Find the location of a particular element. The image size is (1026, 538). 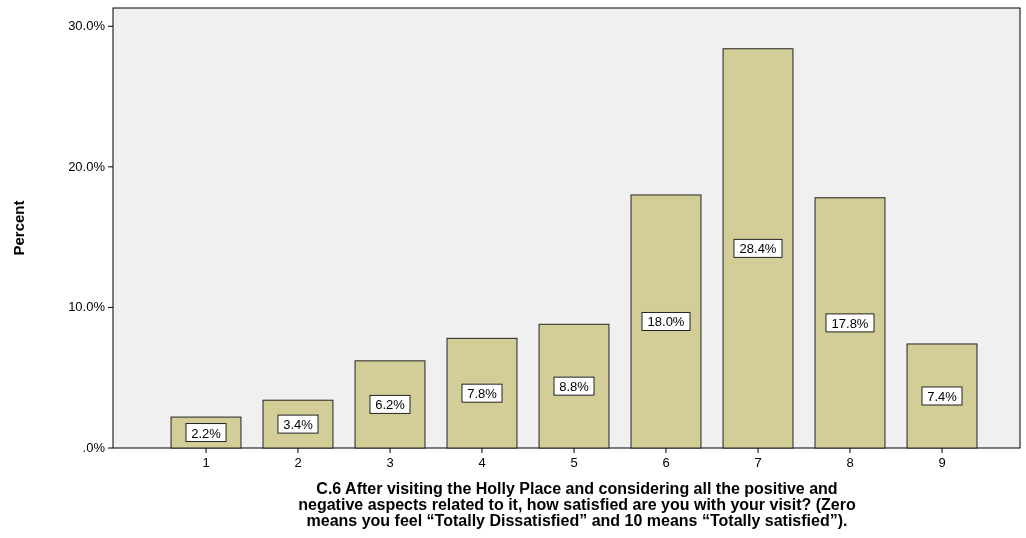

data-label: 18.0% is located at coordinates (666, 322).